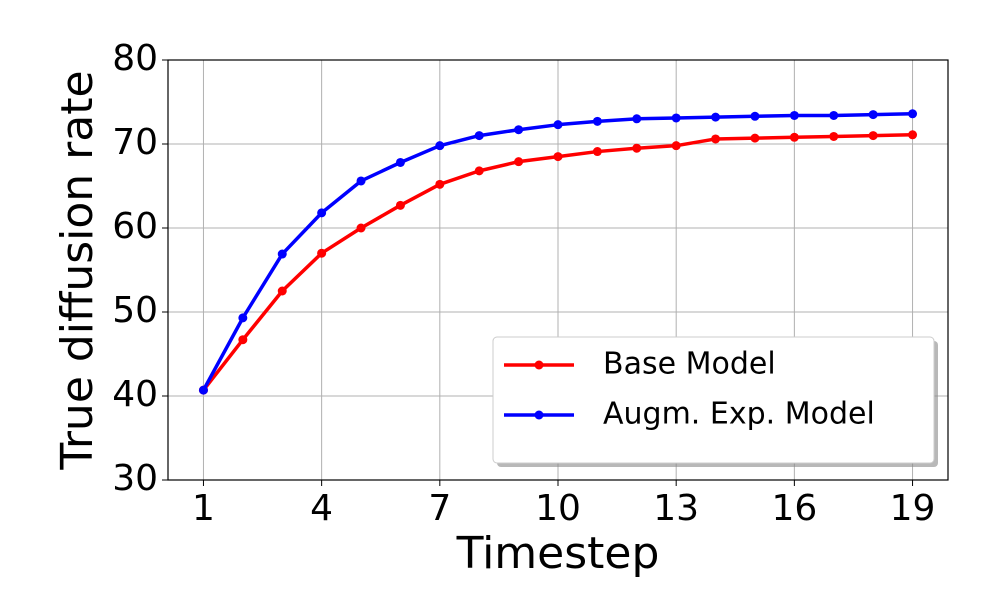  What do you see at coordinates (135, 310) in the screenshot?
I see `y-tick-label: 50` at bounding box center [135, 310].